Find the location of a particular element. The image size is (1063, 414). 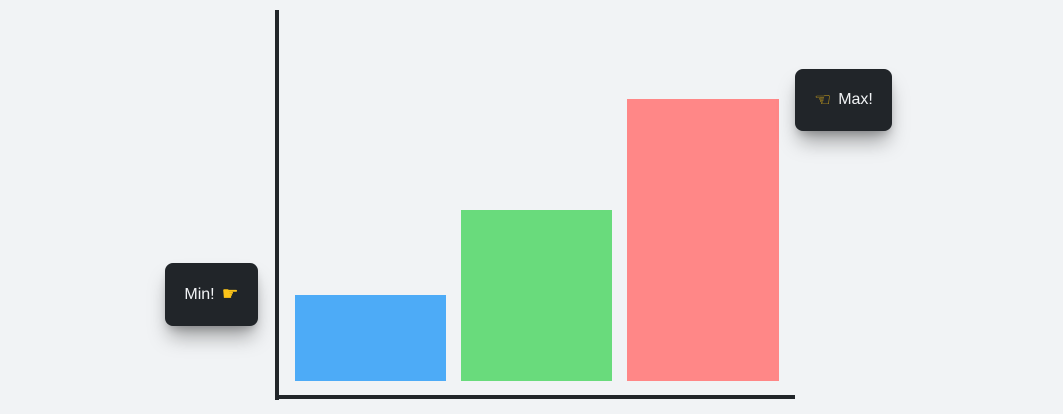

tooltip-min-label: Min! is located at coordinates (199, 294).